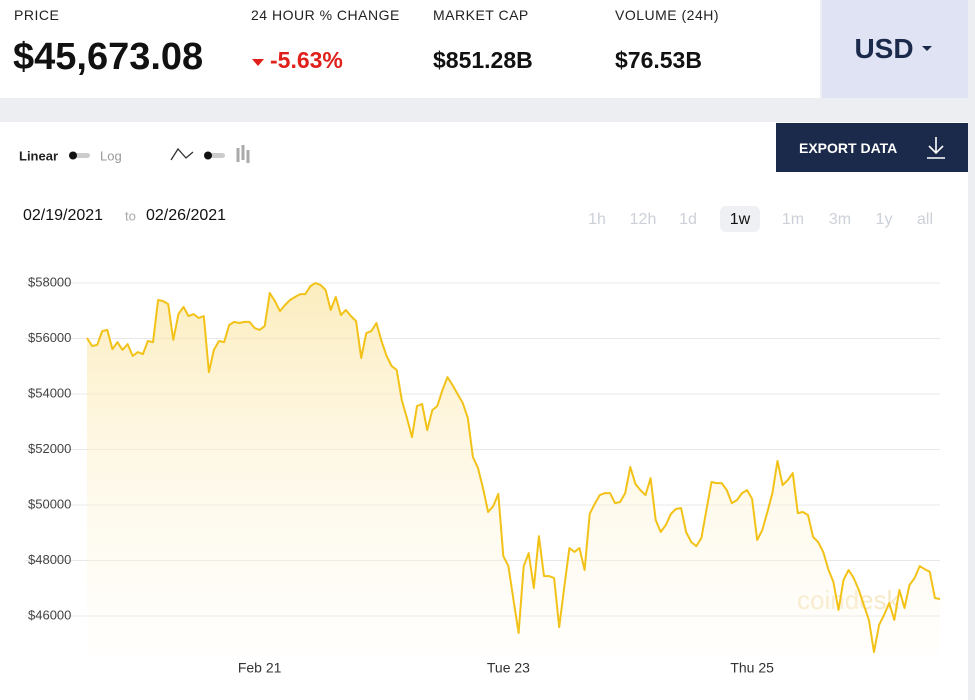  I want to click on range-active-bg, so click(740, 219).